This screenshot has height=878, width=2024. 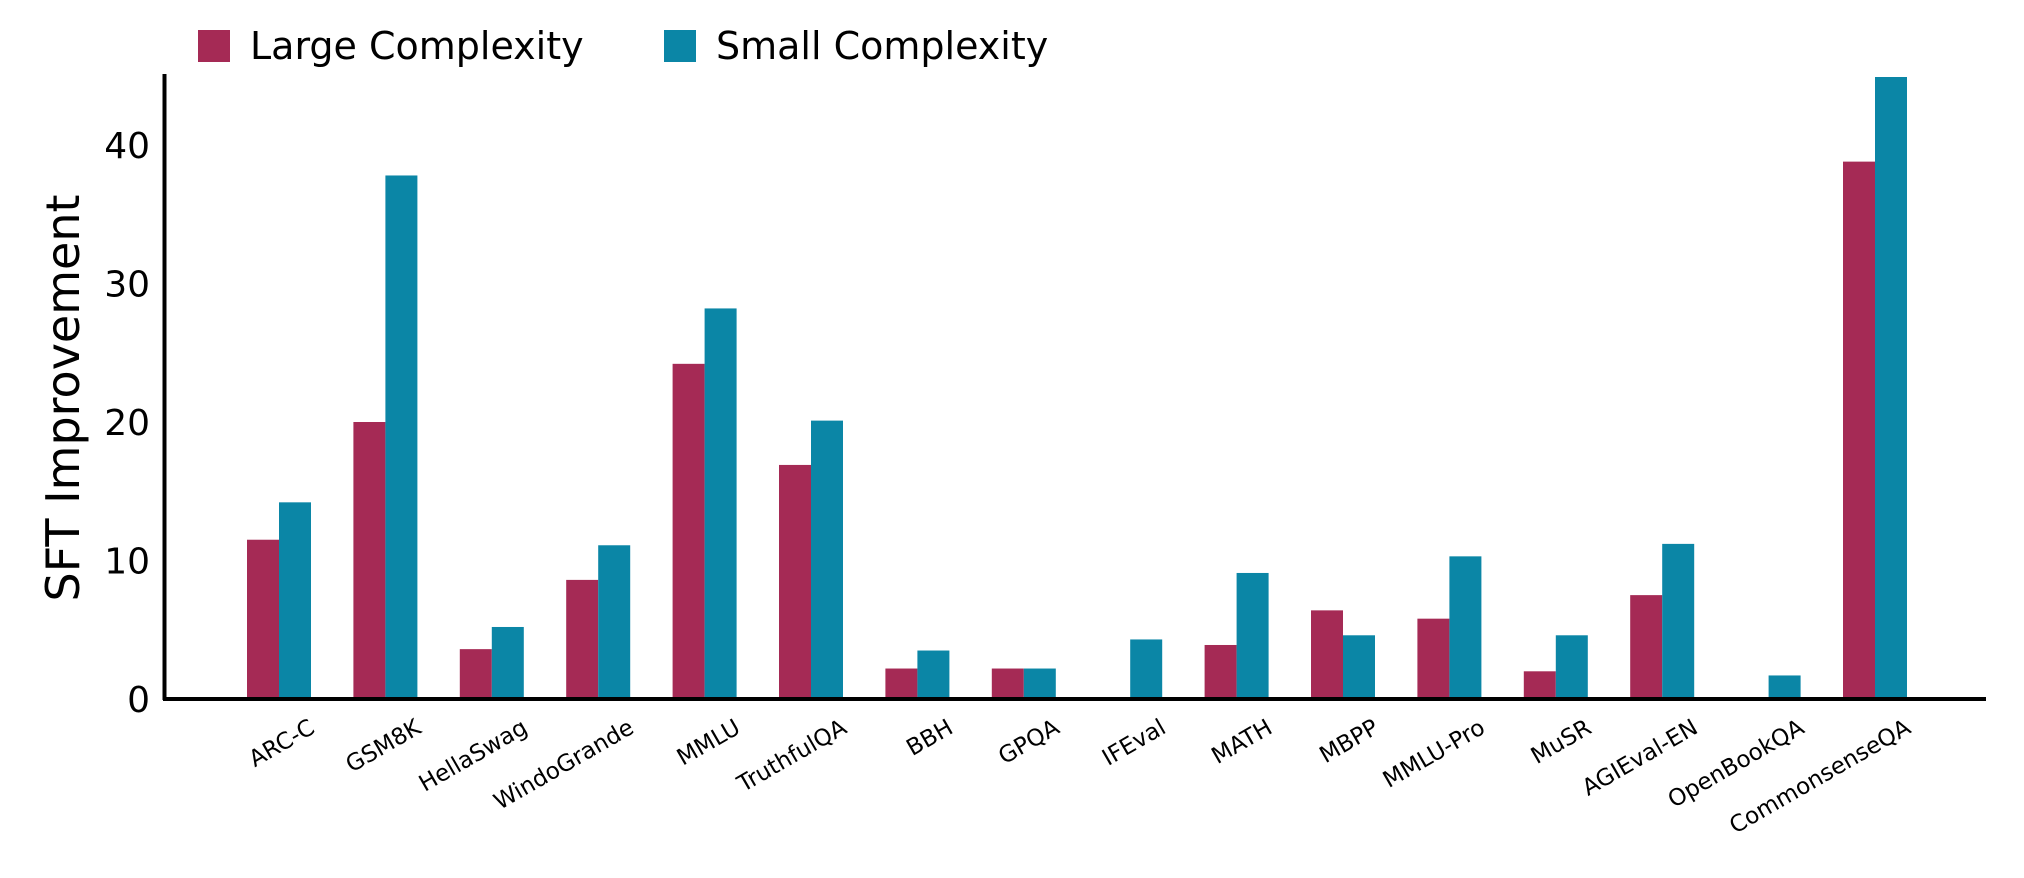 I want to click on y-ticks-group: 0 10 20 30 40, so click(x=127, y=423).